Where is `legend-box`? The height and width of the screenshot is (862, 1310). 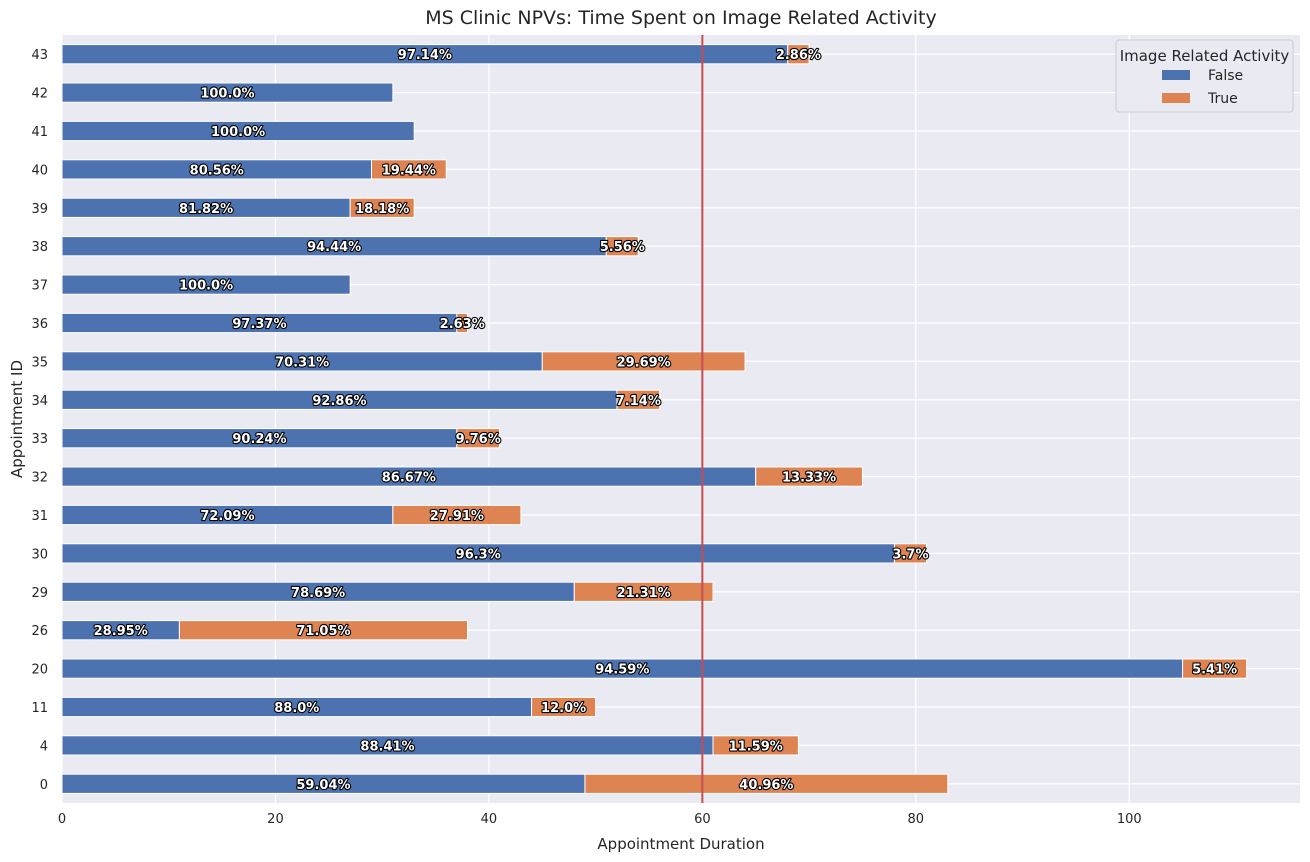
legend-box is located at coordinates (1204, 76).